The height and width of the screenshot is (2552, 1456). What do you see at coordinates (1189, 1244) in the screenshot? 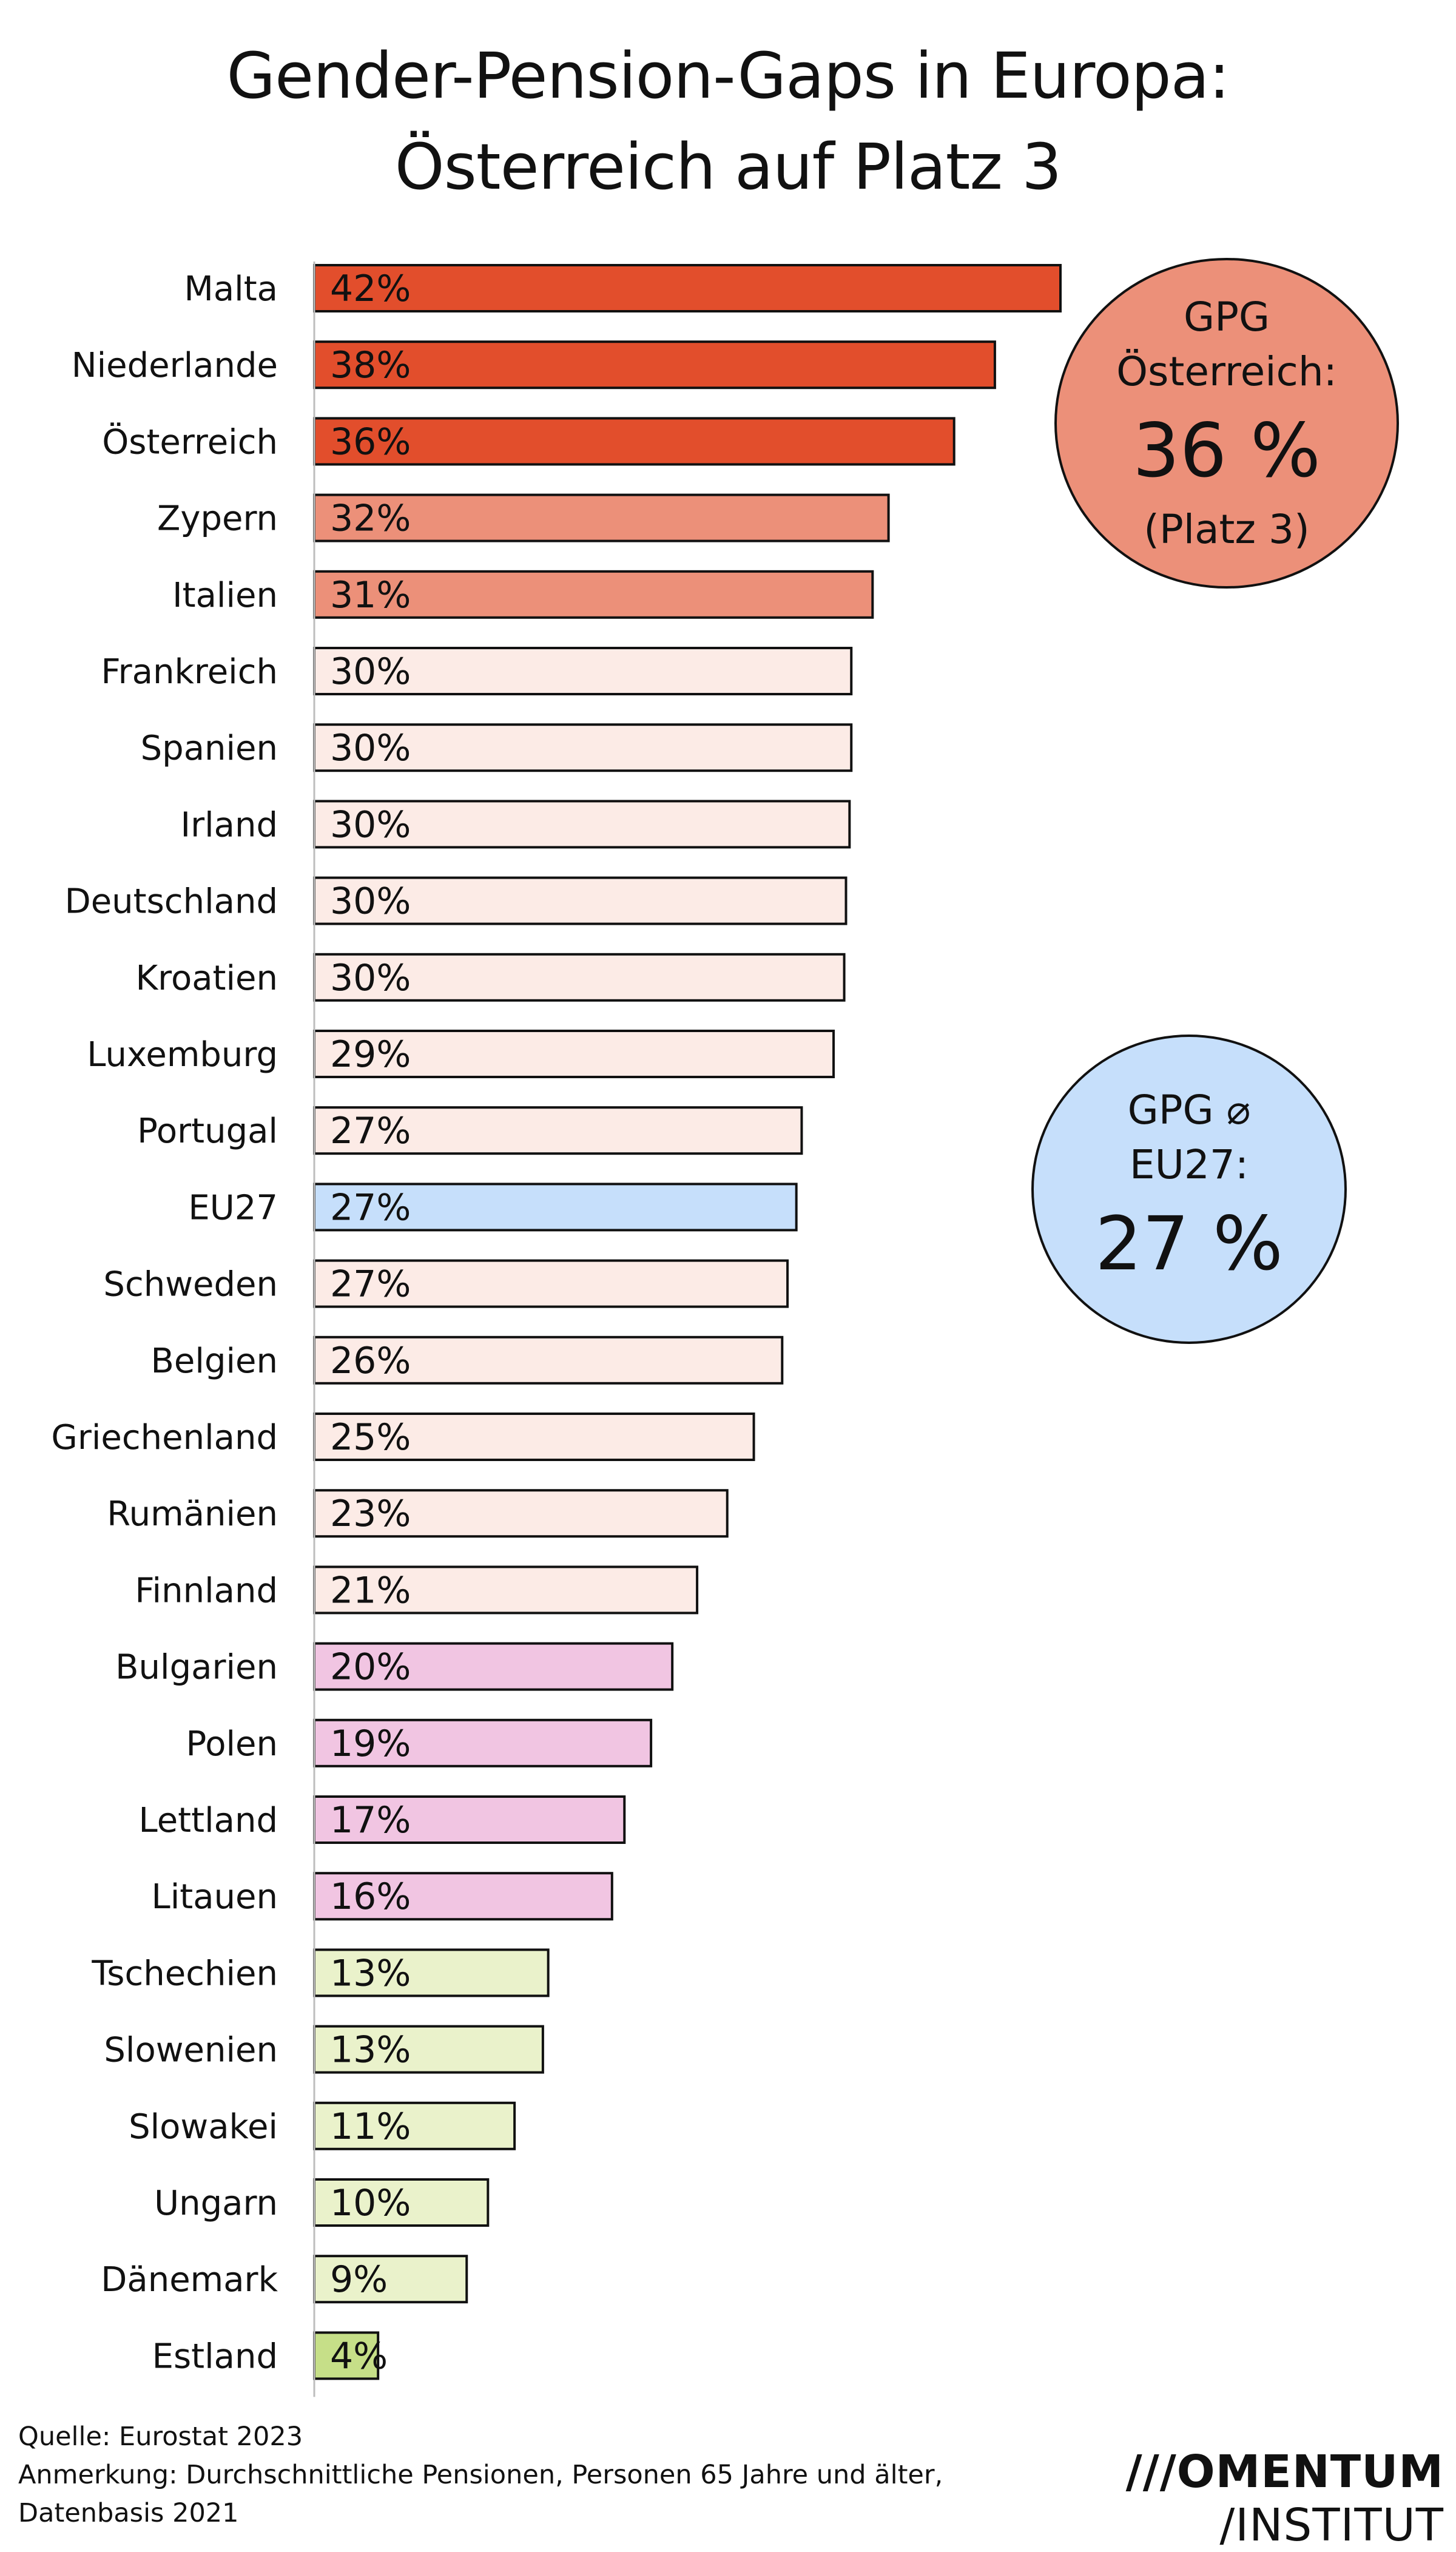
I see `eu-callout-value: 27 %` at bounding box center [1189, 1244].